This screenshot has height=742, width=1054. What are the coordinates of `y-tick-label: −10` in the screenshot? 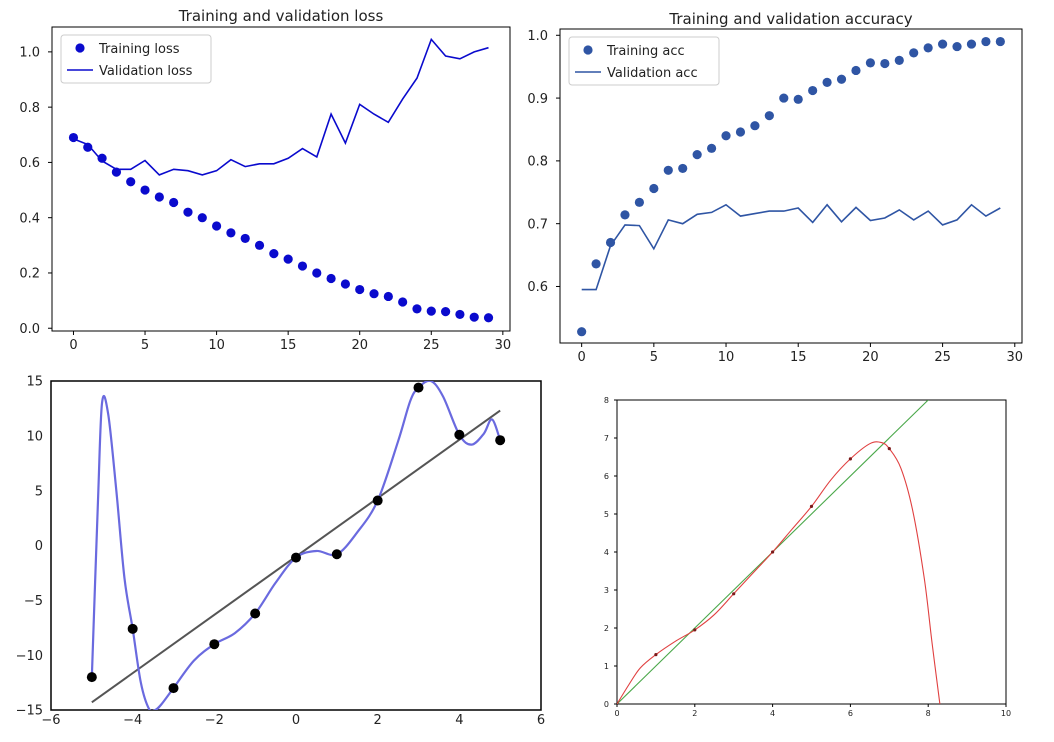 It's located at (29, 656).